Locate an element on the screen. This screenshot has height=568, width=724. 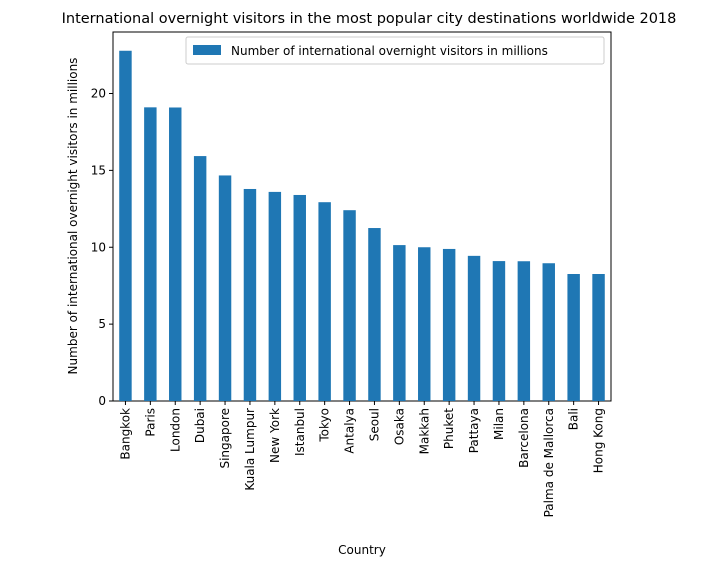
bar-singapore is located at coordinates (225, 288).